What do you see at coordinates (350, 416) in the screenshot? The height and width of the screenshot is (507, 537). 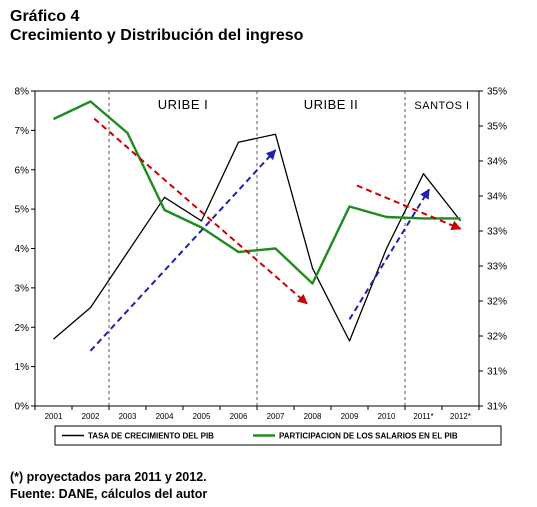 I see `x-axis-tick-label: 2009` at bounding box center [350, 416].